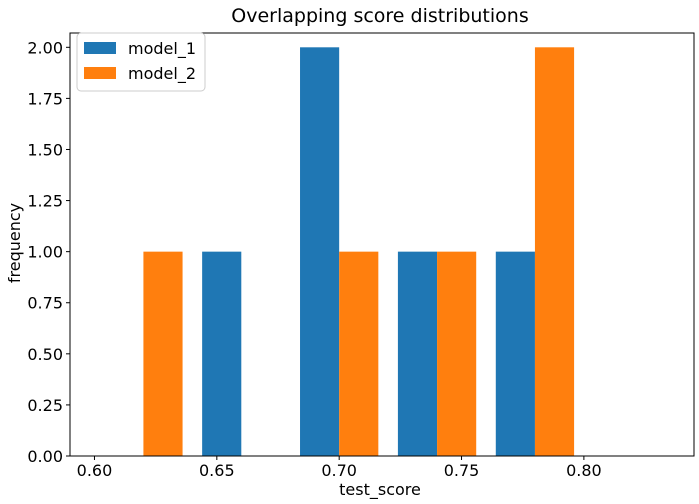 The width and height of the screenshot is (699, 504). Describe the element at coordinates (462, 470) in the screenshot. I see `x-tick-label: 0.75` at that location.